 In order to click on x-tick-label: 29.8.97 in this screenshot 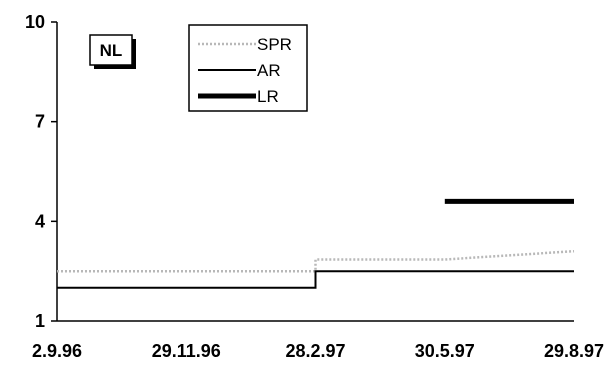, I will do `click(574, 351)`.